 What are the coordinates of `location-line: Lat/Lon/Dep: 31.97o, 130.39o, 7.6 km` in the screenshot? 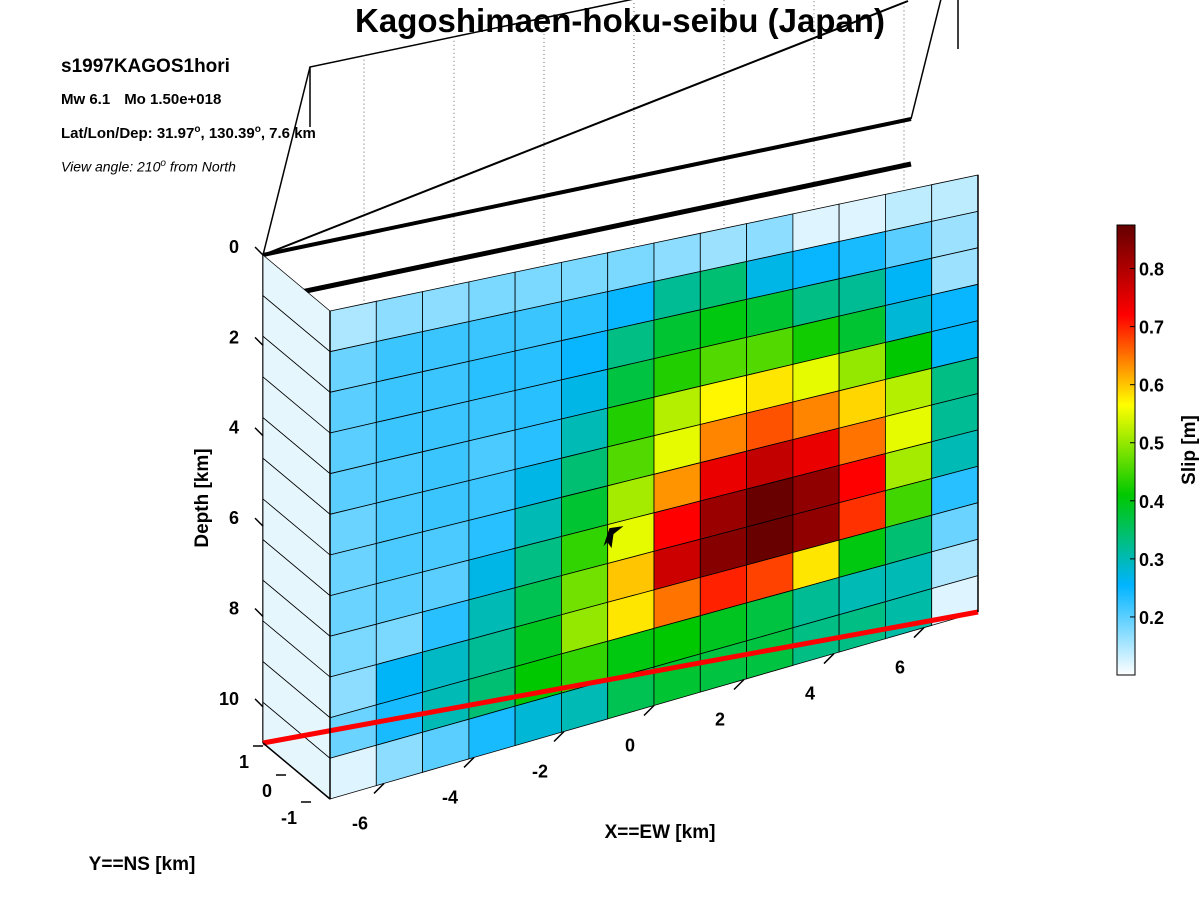 It's located at (188, 133).